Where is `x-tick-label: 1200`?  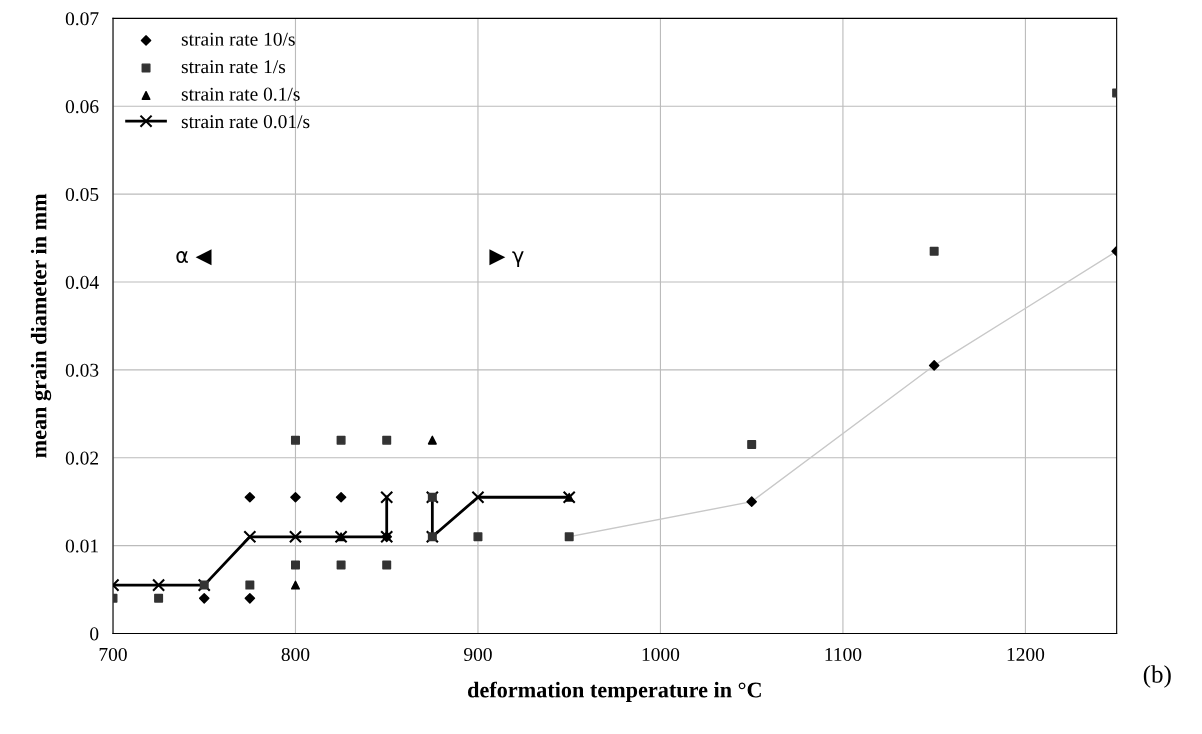
x-tick-label: 1200 is located at coordinates (1026, 654).